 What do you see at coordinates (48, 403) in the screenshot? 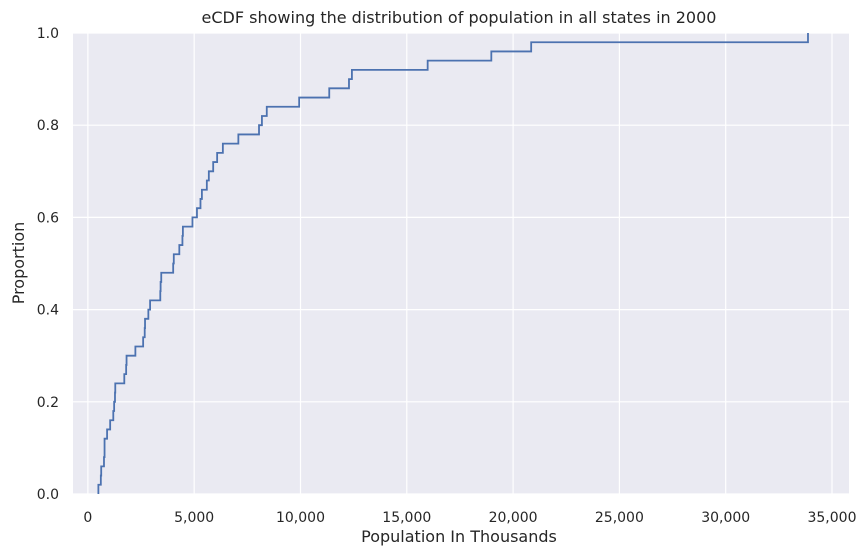
I see `y-tick-label: 0.2` at bounding box center [48, 403].